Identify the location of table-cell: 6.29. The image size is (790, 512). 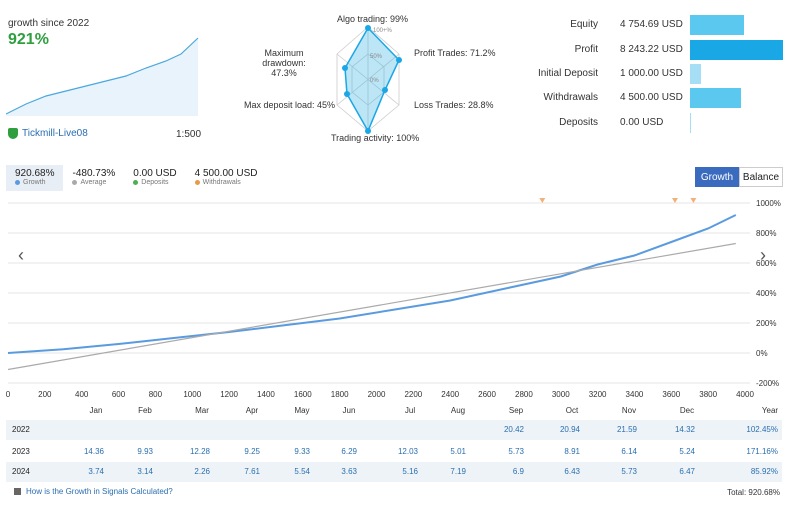
(349, 451).